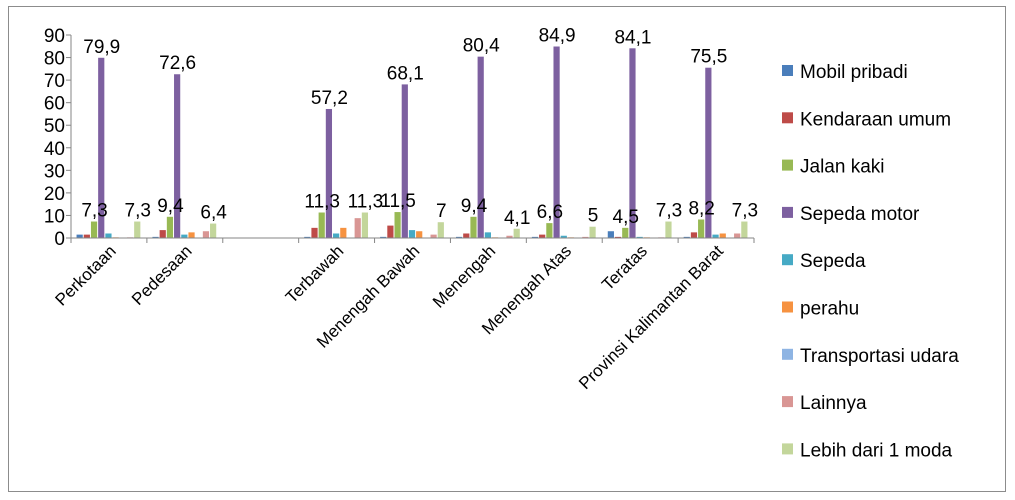  What do you see at coordinates (162, 275) in the screenshot?
I see `x-category-label: Pedesaan` at bounding box center [162, 275].